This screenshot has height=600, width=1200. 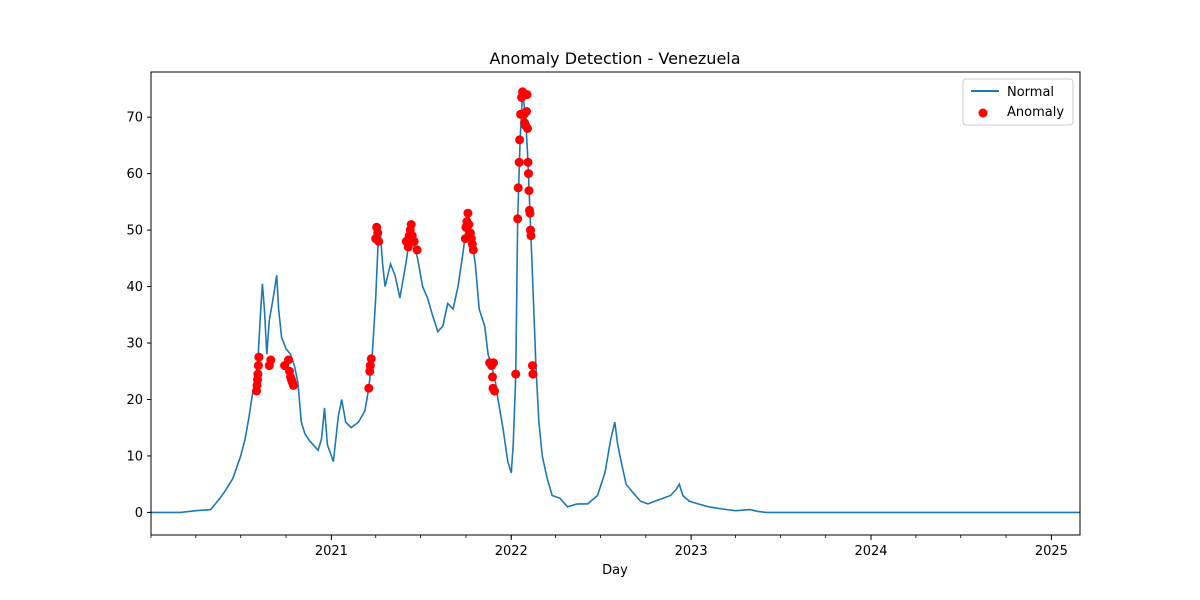 What do you see at coordinates (983, 113) in the screenshot?
I see `legend-dot-swatch` at bounding box center [983, 113].